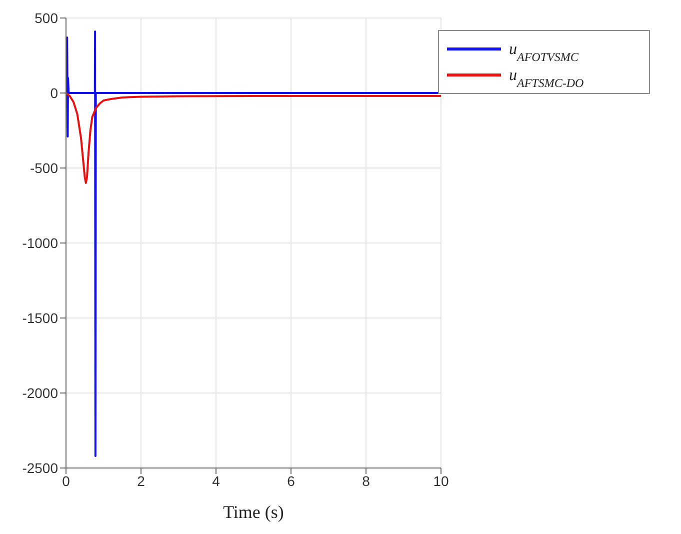 The image size is (681, 534). Describe the element at coordinates (544, 52) in the screenshot. I see `legend-label: u$_{AFOTVSMC}$` at that location.